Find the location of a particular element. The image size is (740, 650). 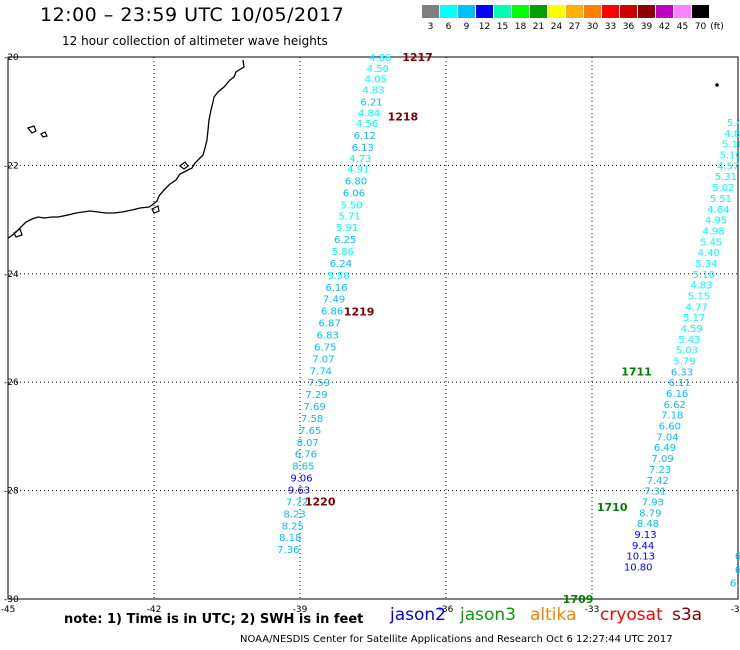

wave-height-value: 4.59 is located at coordinates (692, 329).